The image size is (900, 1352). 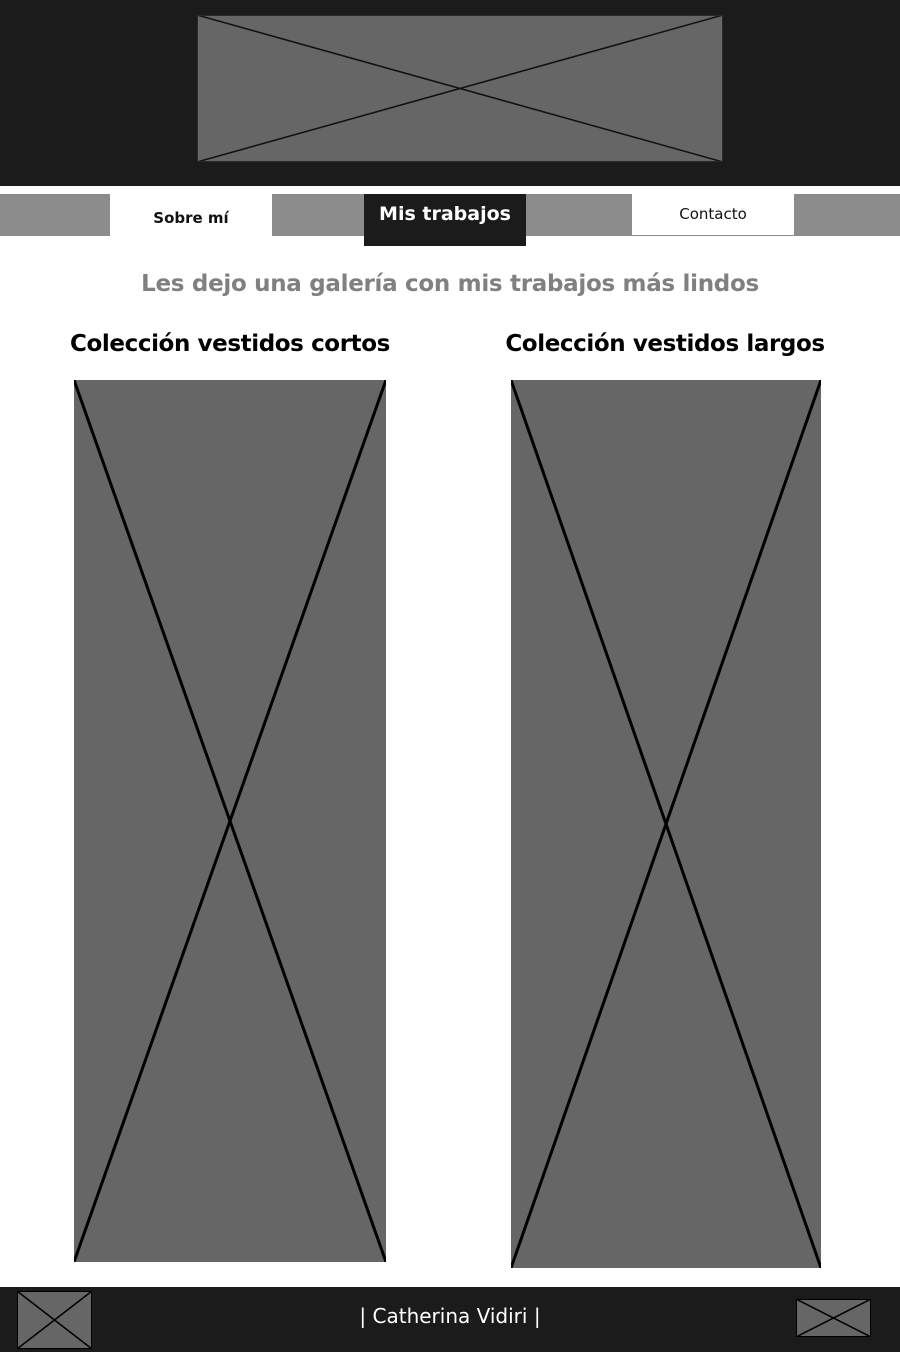 I want to click on nav-item-mis-trabajos: Mis trabajos, so click(x=445, y=220).